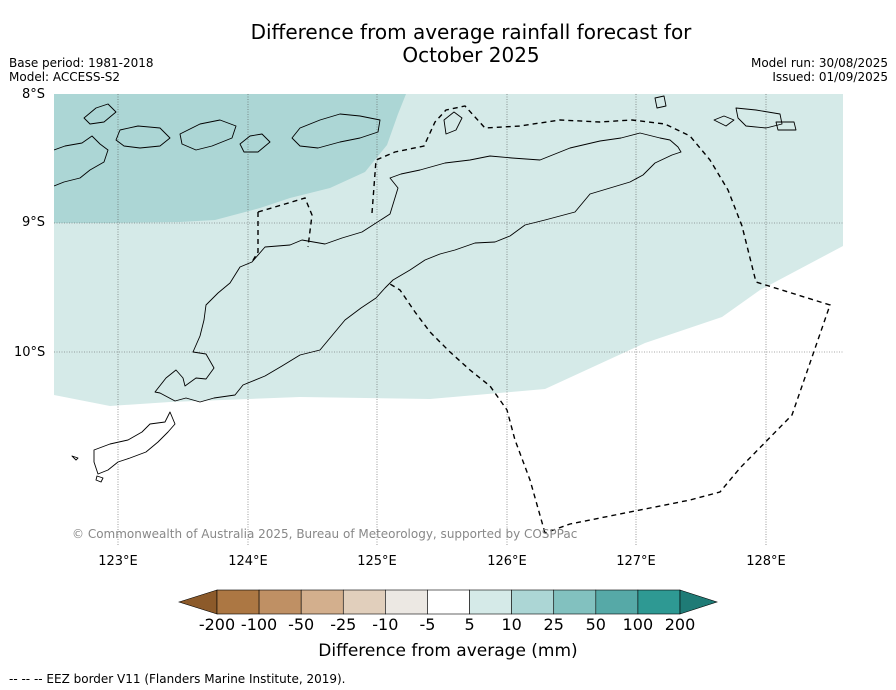 The image size is (896, 690). What do you see at coordinates (343, 624) in the screenshot?
I see `colorbar-tick-label: -25` at bounding box center [343, 624].